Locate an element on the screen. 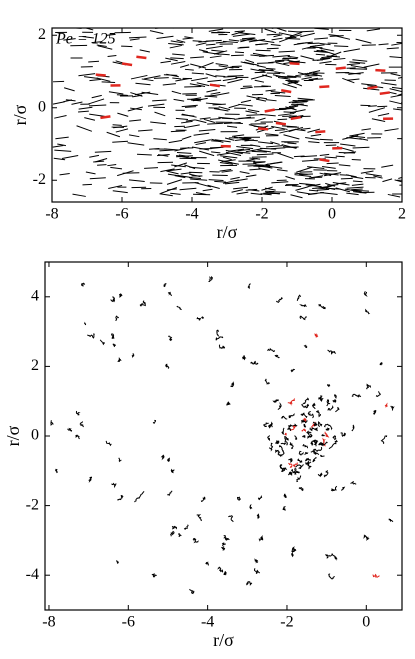 The width and height of the screenshot is (415, 659). annotation: Pe = 125 is located at coordinates (85, 39).